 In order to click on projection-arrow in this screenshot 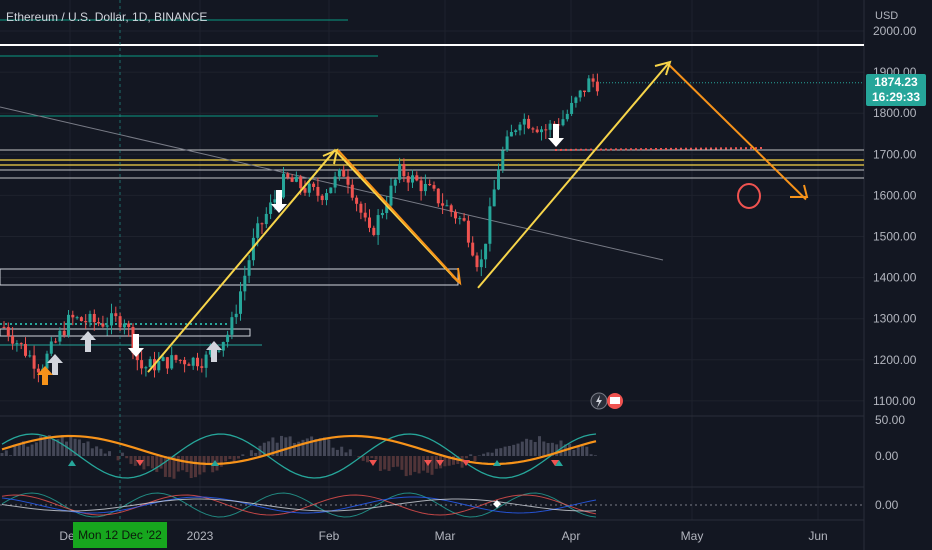, I will do `click(737, 132)`.